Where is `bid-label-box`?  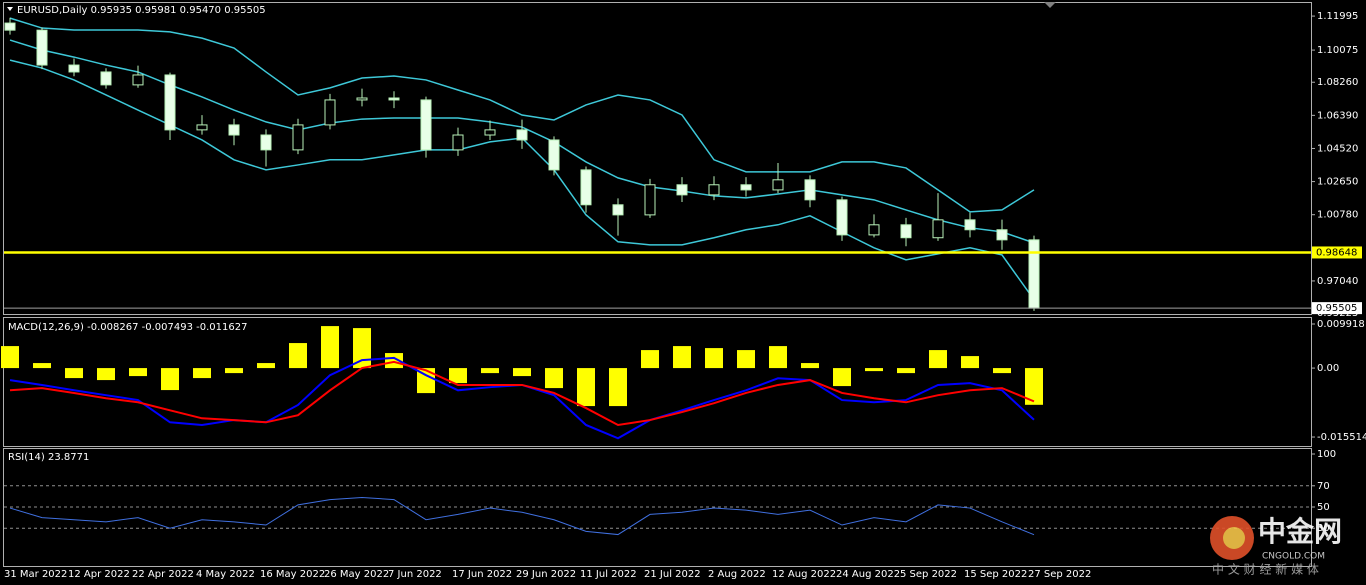
bid-label-box is located at coordinates (1337, 308).